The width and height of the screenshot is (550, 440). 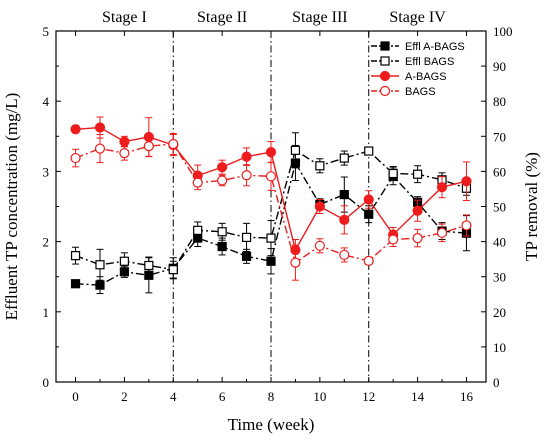 I want to click on x-tick-label-7: 14, so click(x=418, y=396).